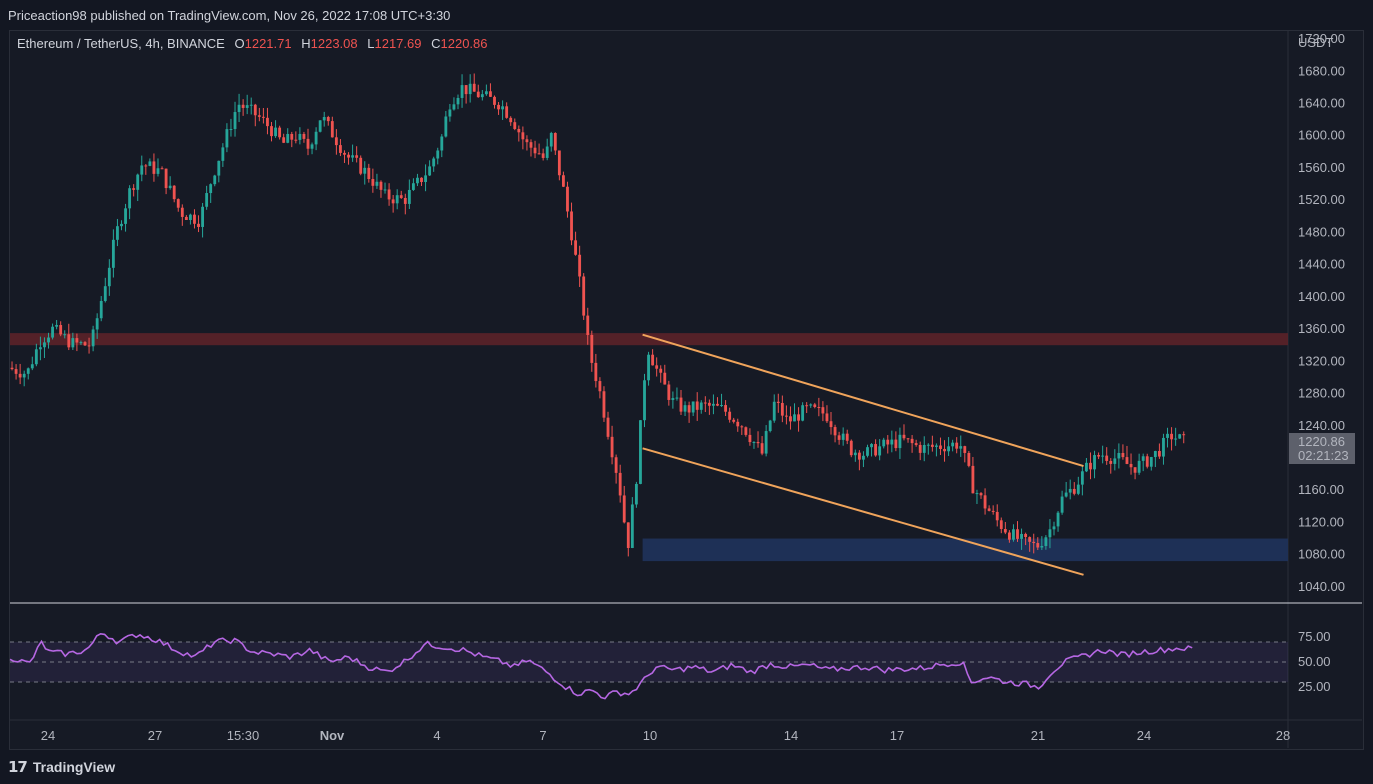  What do you see at coordinates (1321, 521) in the screenshot?
I see `price-tick-label: 1120.00` at bounding box center [1321, 521].